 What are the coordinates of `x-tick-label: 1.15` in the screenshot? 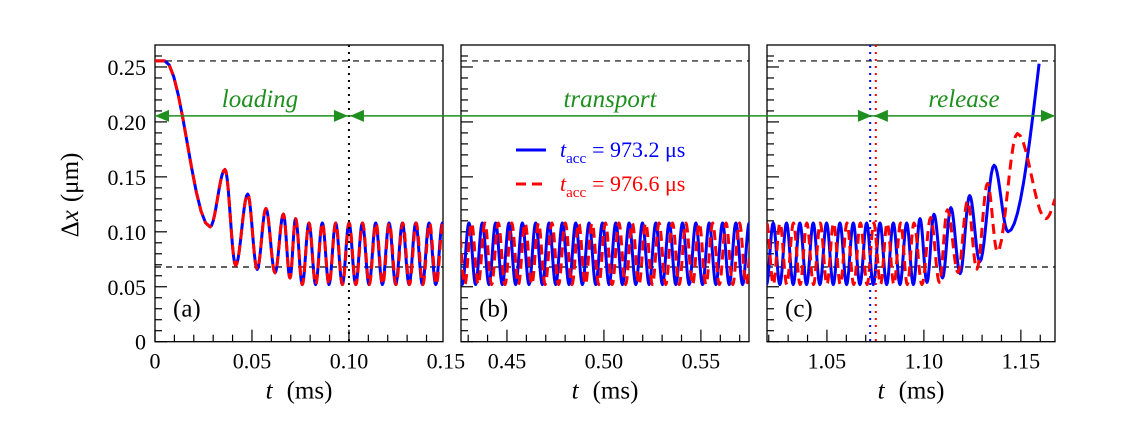 It's located at (1021, 361).